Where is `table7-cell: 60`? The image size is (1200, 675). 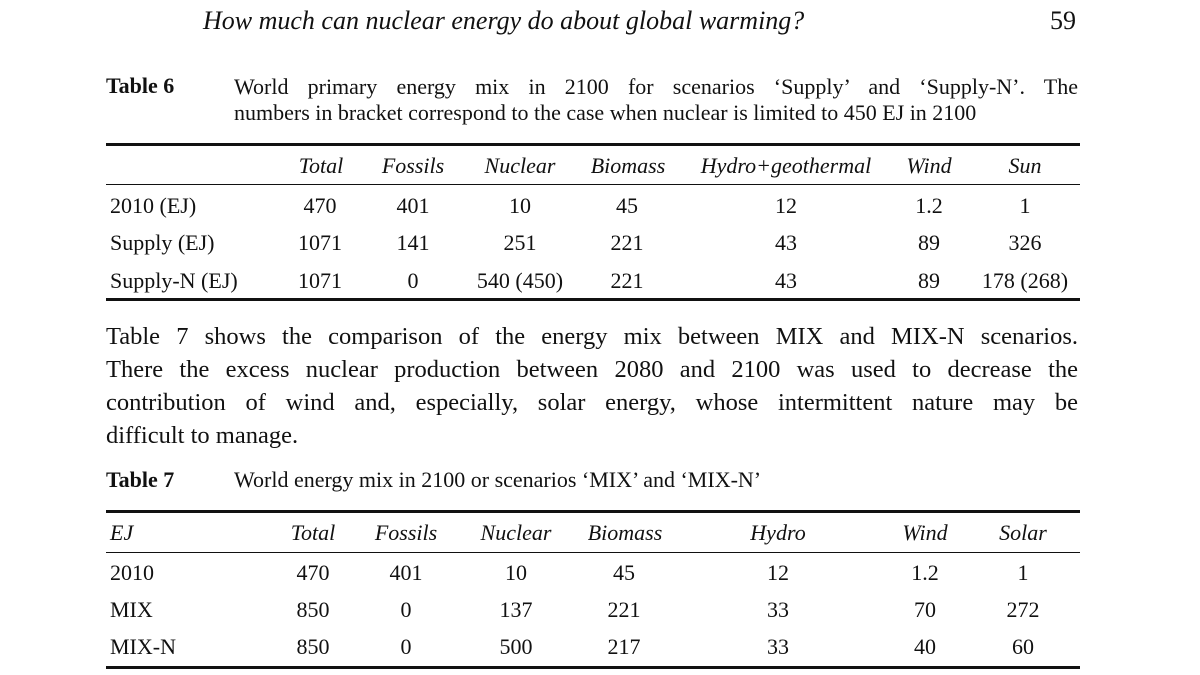 table7-cell: 60 is located at coordinates (1023, 646).